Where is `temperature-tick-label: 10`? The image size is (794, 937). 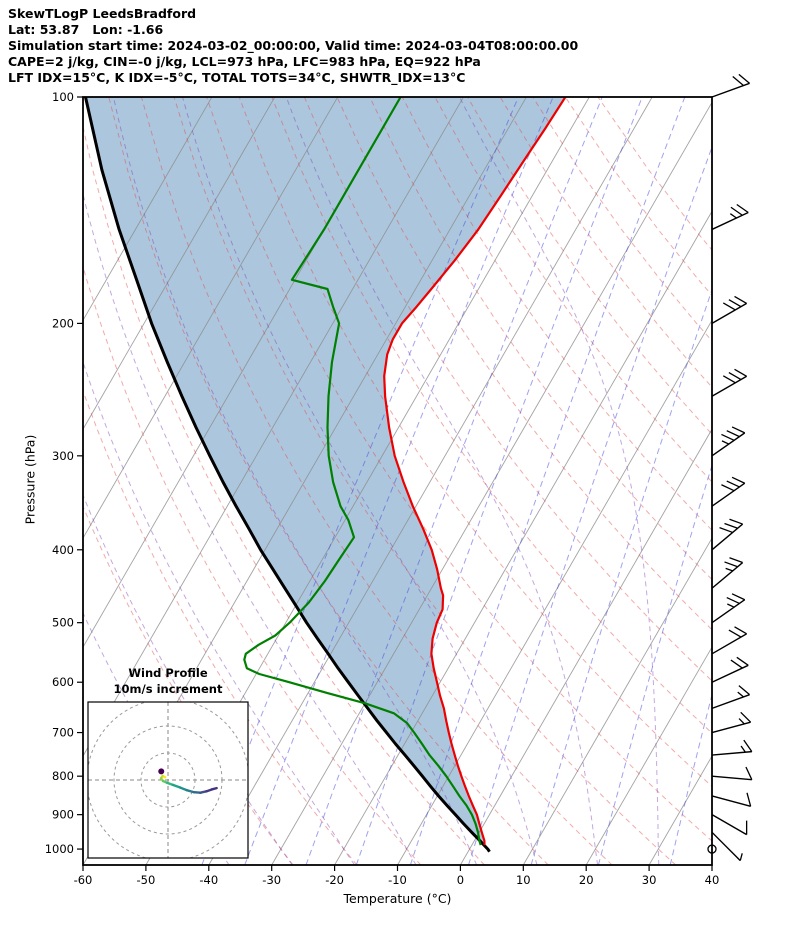
temperature-tick-label: 10 is located at coordinates (523, 880).